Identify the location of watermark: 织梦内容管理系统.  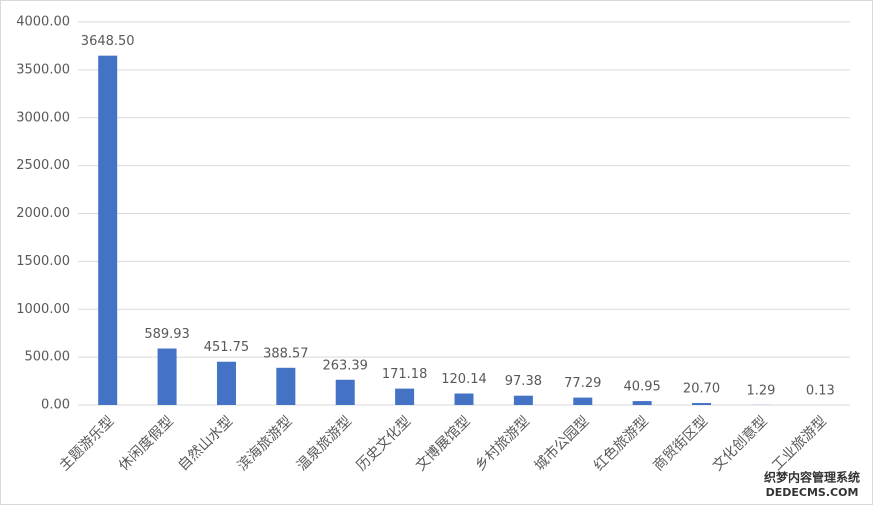
(812, 477).